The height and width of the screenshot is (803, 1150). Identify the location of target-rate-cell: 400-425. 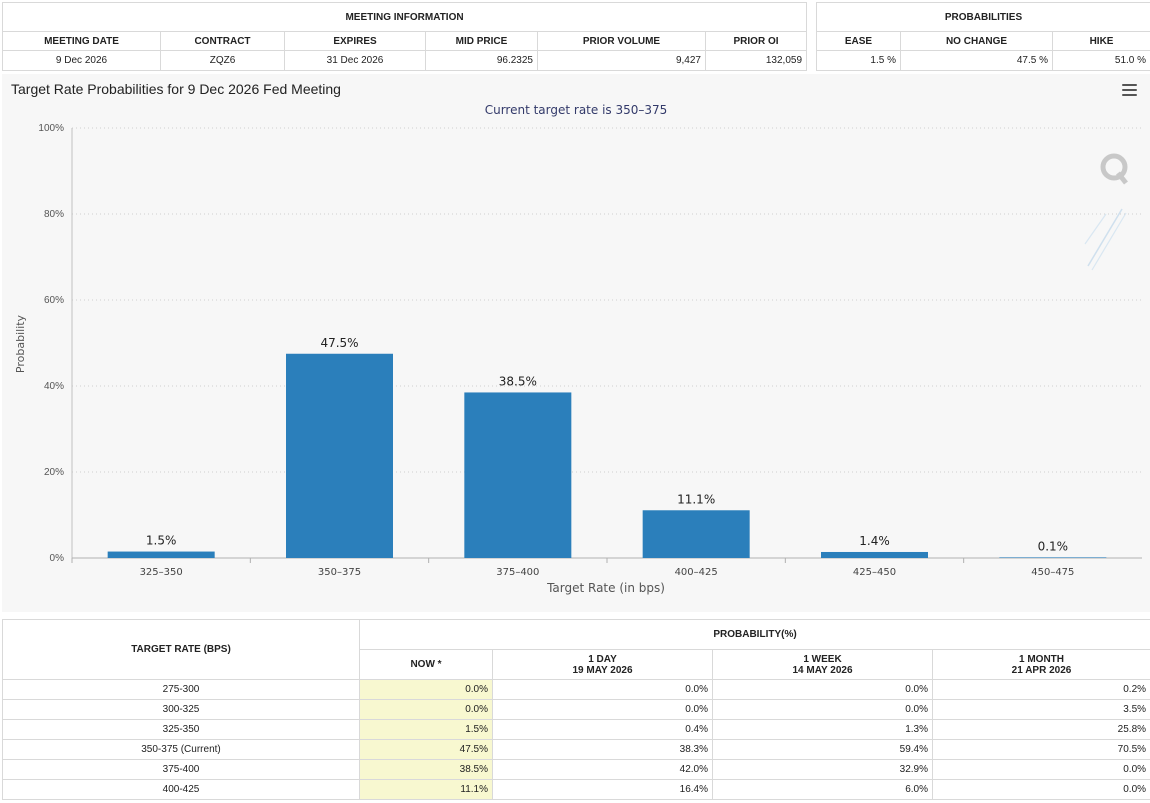
(181, 789).